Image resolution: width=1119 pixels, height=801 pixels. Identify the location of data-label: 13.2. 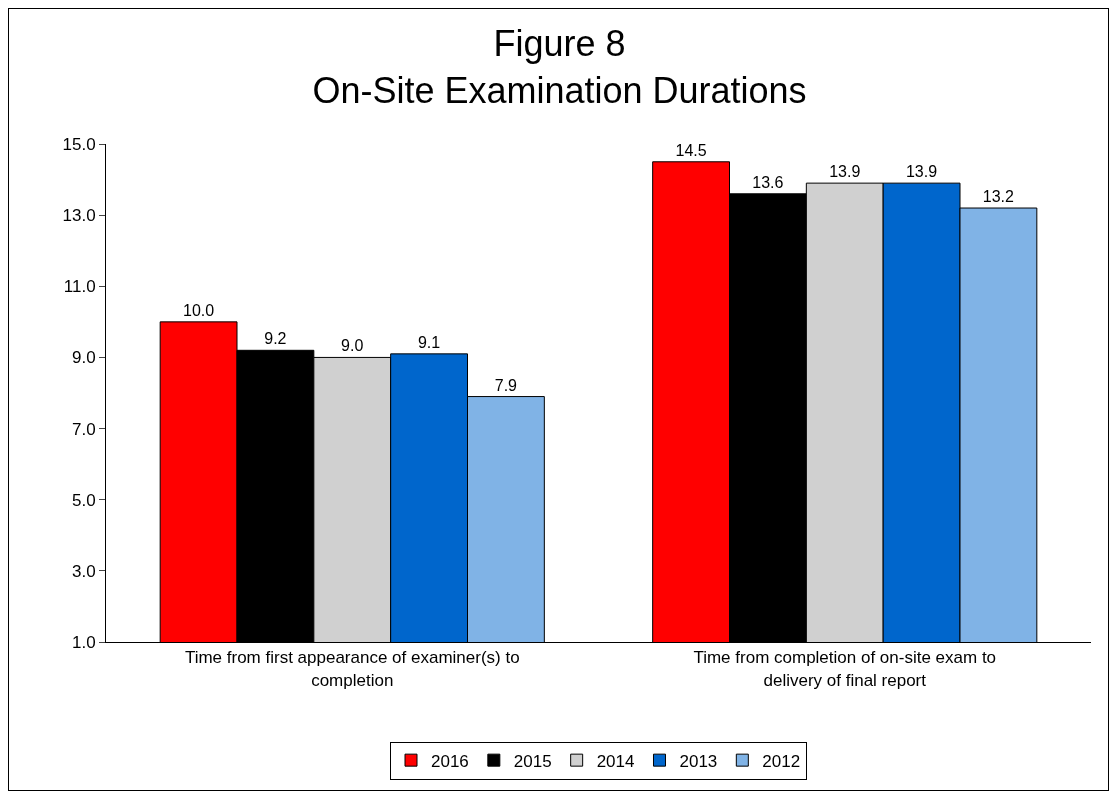
(998, 197).